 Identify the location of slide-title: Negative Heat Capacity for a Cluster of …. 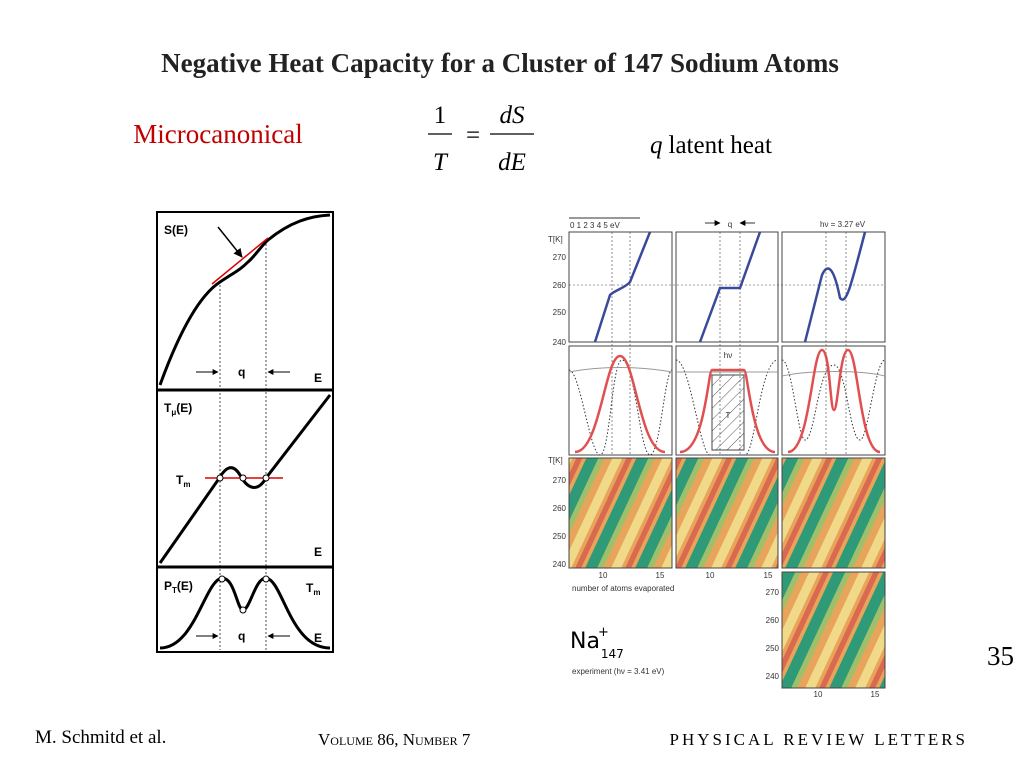
(500, 63).